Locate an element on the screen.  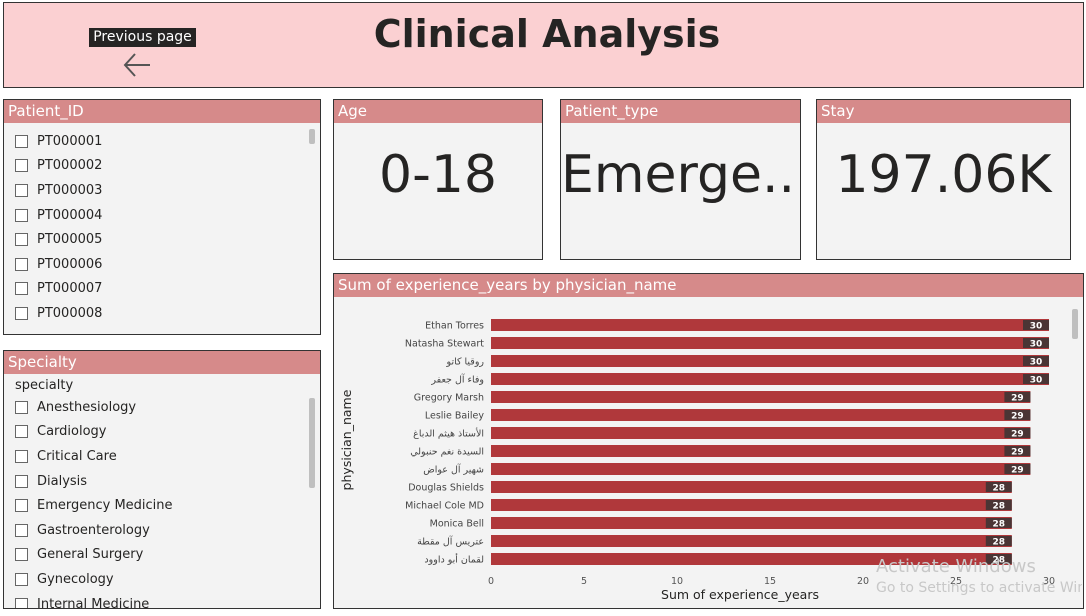
category-label: Ethan Torres is located at coordinates (454, 326).